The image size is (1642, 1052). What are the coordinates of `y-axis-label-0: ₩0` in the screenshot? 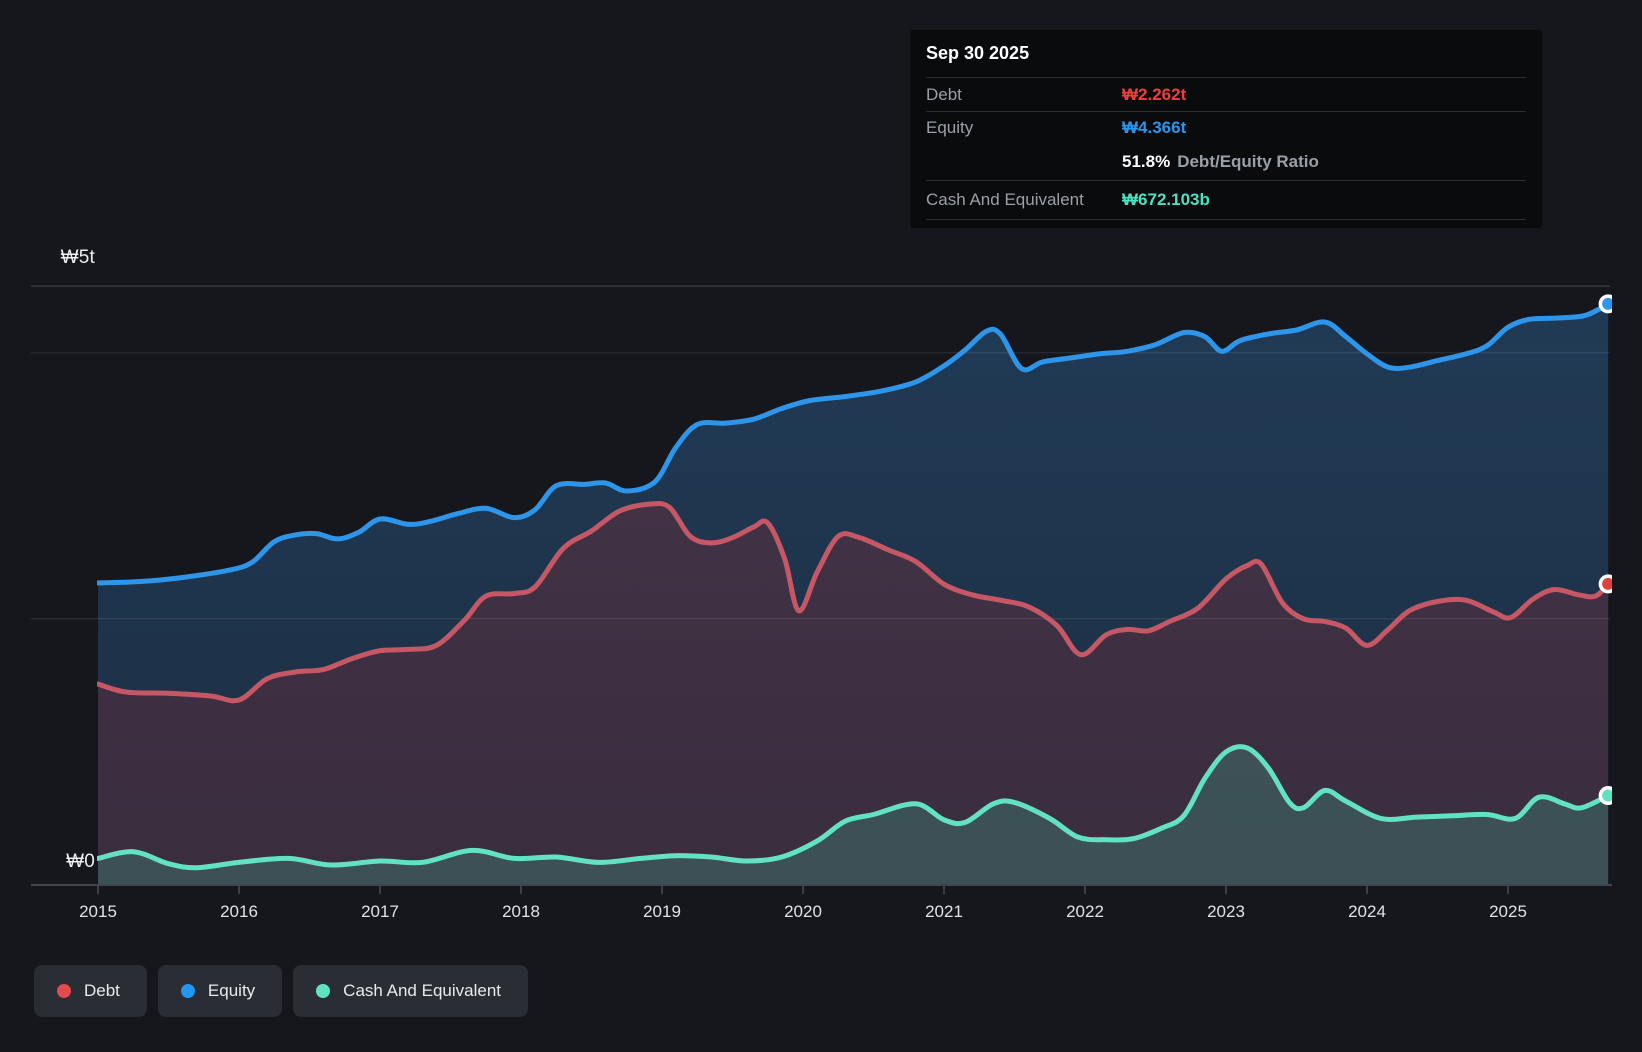 It's located at (80, 861).